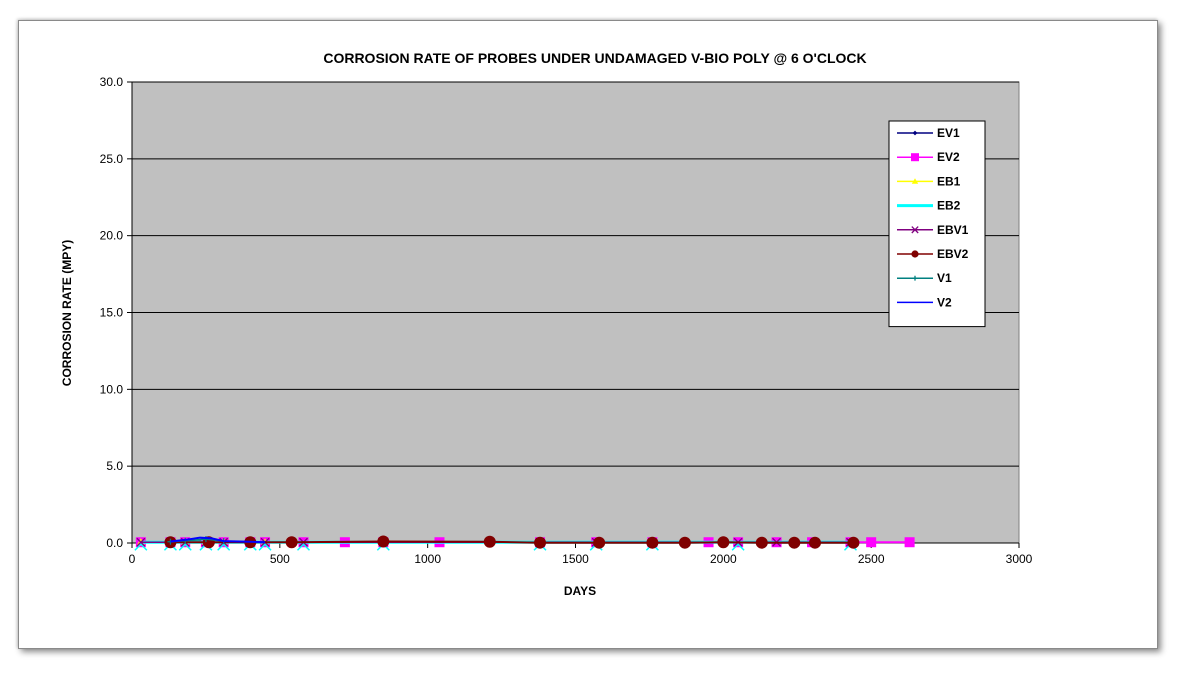 The width and height of the screenshot is (1179, 673). What do you see at coordinates (924, 278) in the screenshot?
I see `legend-item-v1: V1` at bounding box center [924, 278].